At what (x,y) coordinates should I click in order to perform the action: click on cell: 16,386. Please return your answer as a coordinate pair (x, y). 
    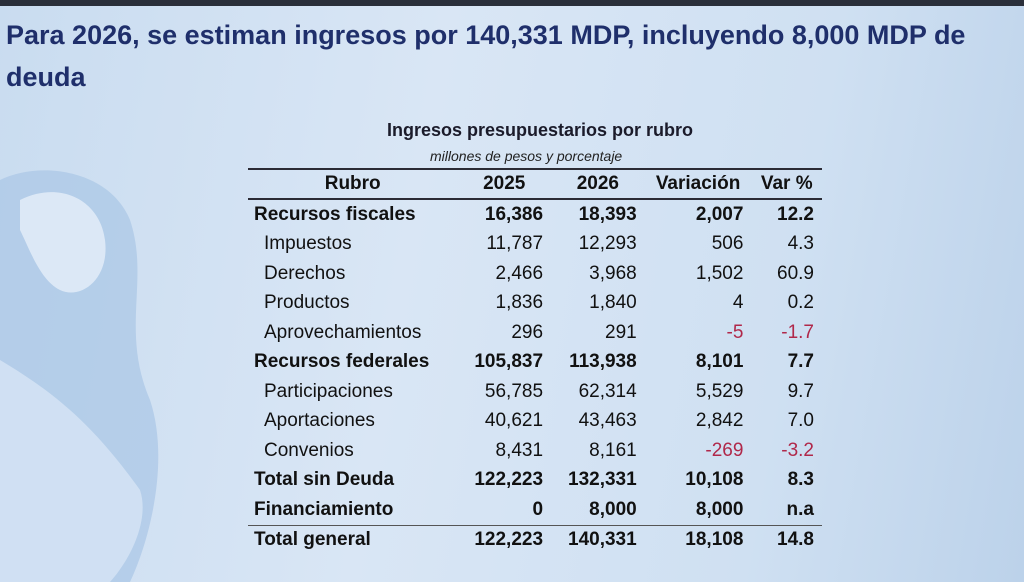
    Looking at the image, I should click on (514, 214).